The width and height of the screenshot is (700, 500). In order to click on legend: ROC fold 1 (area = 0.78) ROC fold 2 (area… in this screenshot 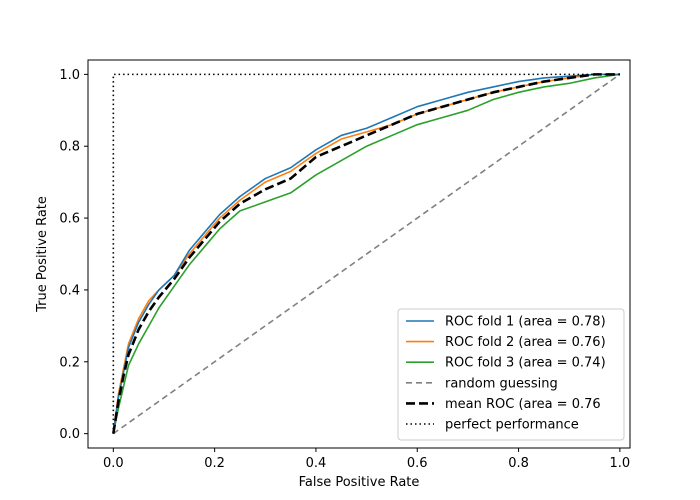, I will do `click(511, 374)`.